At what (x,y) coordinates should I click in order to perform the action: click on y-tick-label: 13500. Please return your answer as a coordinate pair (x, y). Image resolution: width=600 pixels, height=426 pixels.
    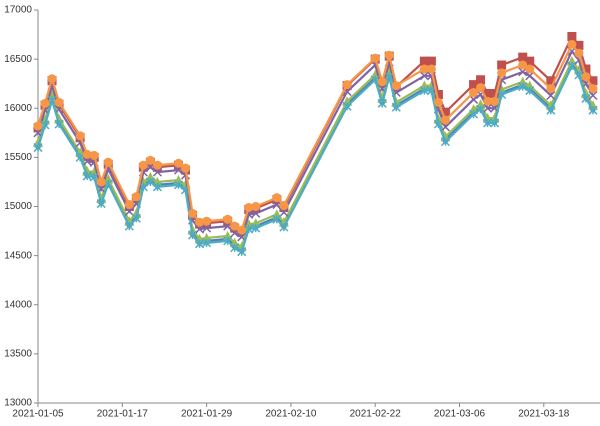
    Looking at the image, I should click on (18, 354).